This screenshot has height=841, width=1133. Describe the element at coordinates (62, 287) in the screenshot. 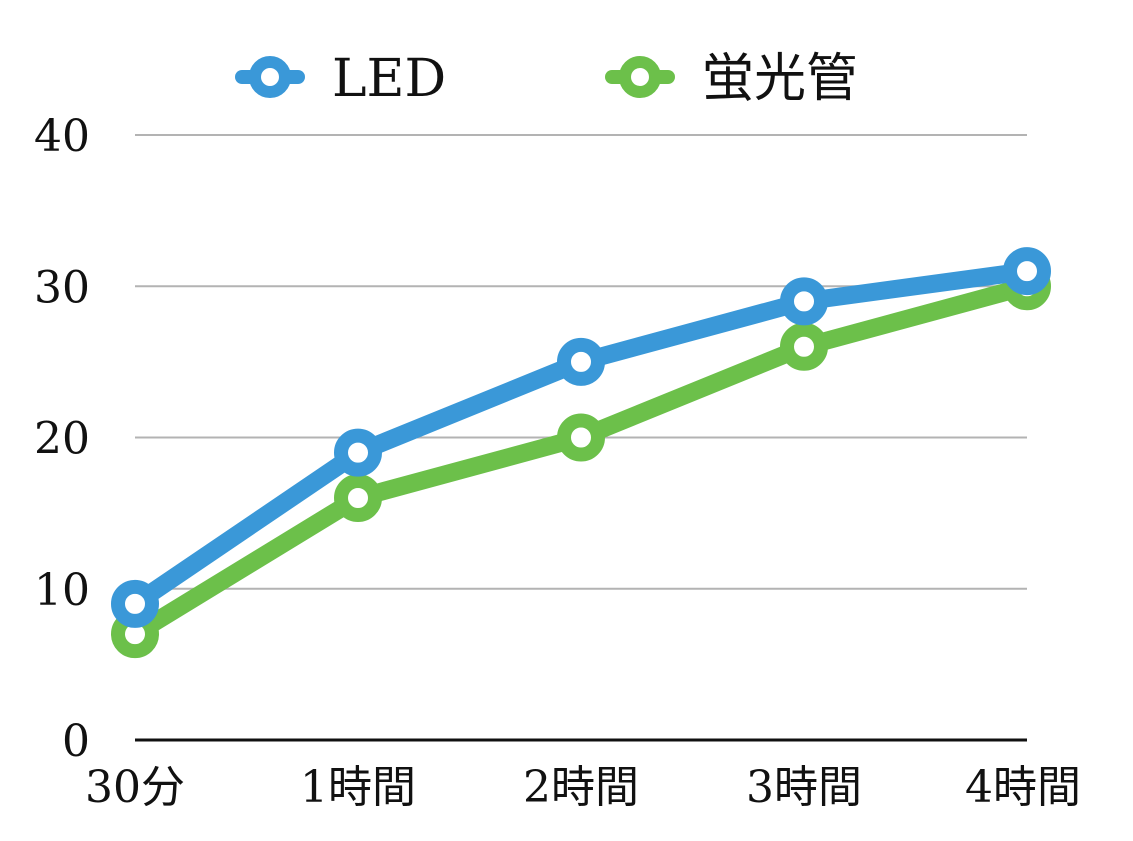

I see `y-tick-label: 30` at that location.